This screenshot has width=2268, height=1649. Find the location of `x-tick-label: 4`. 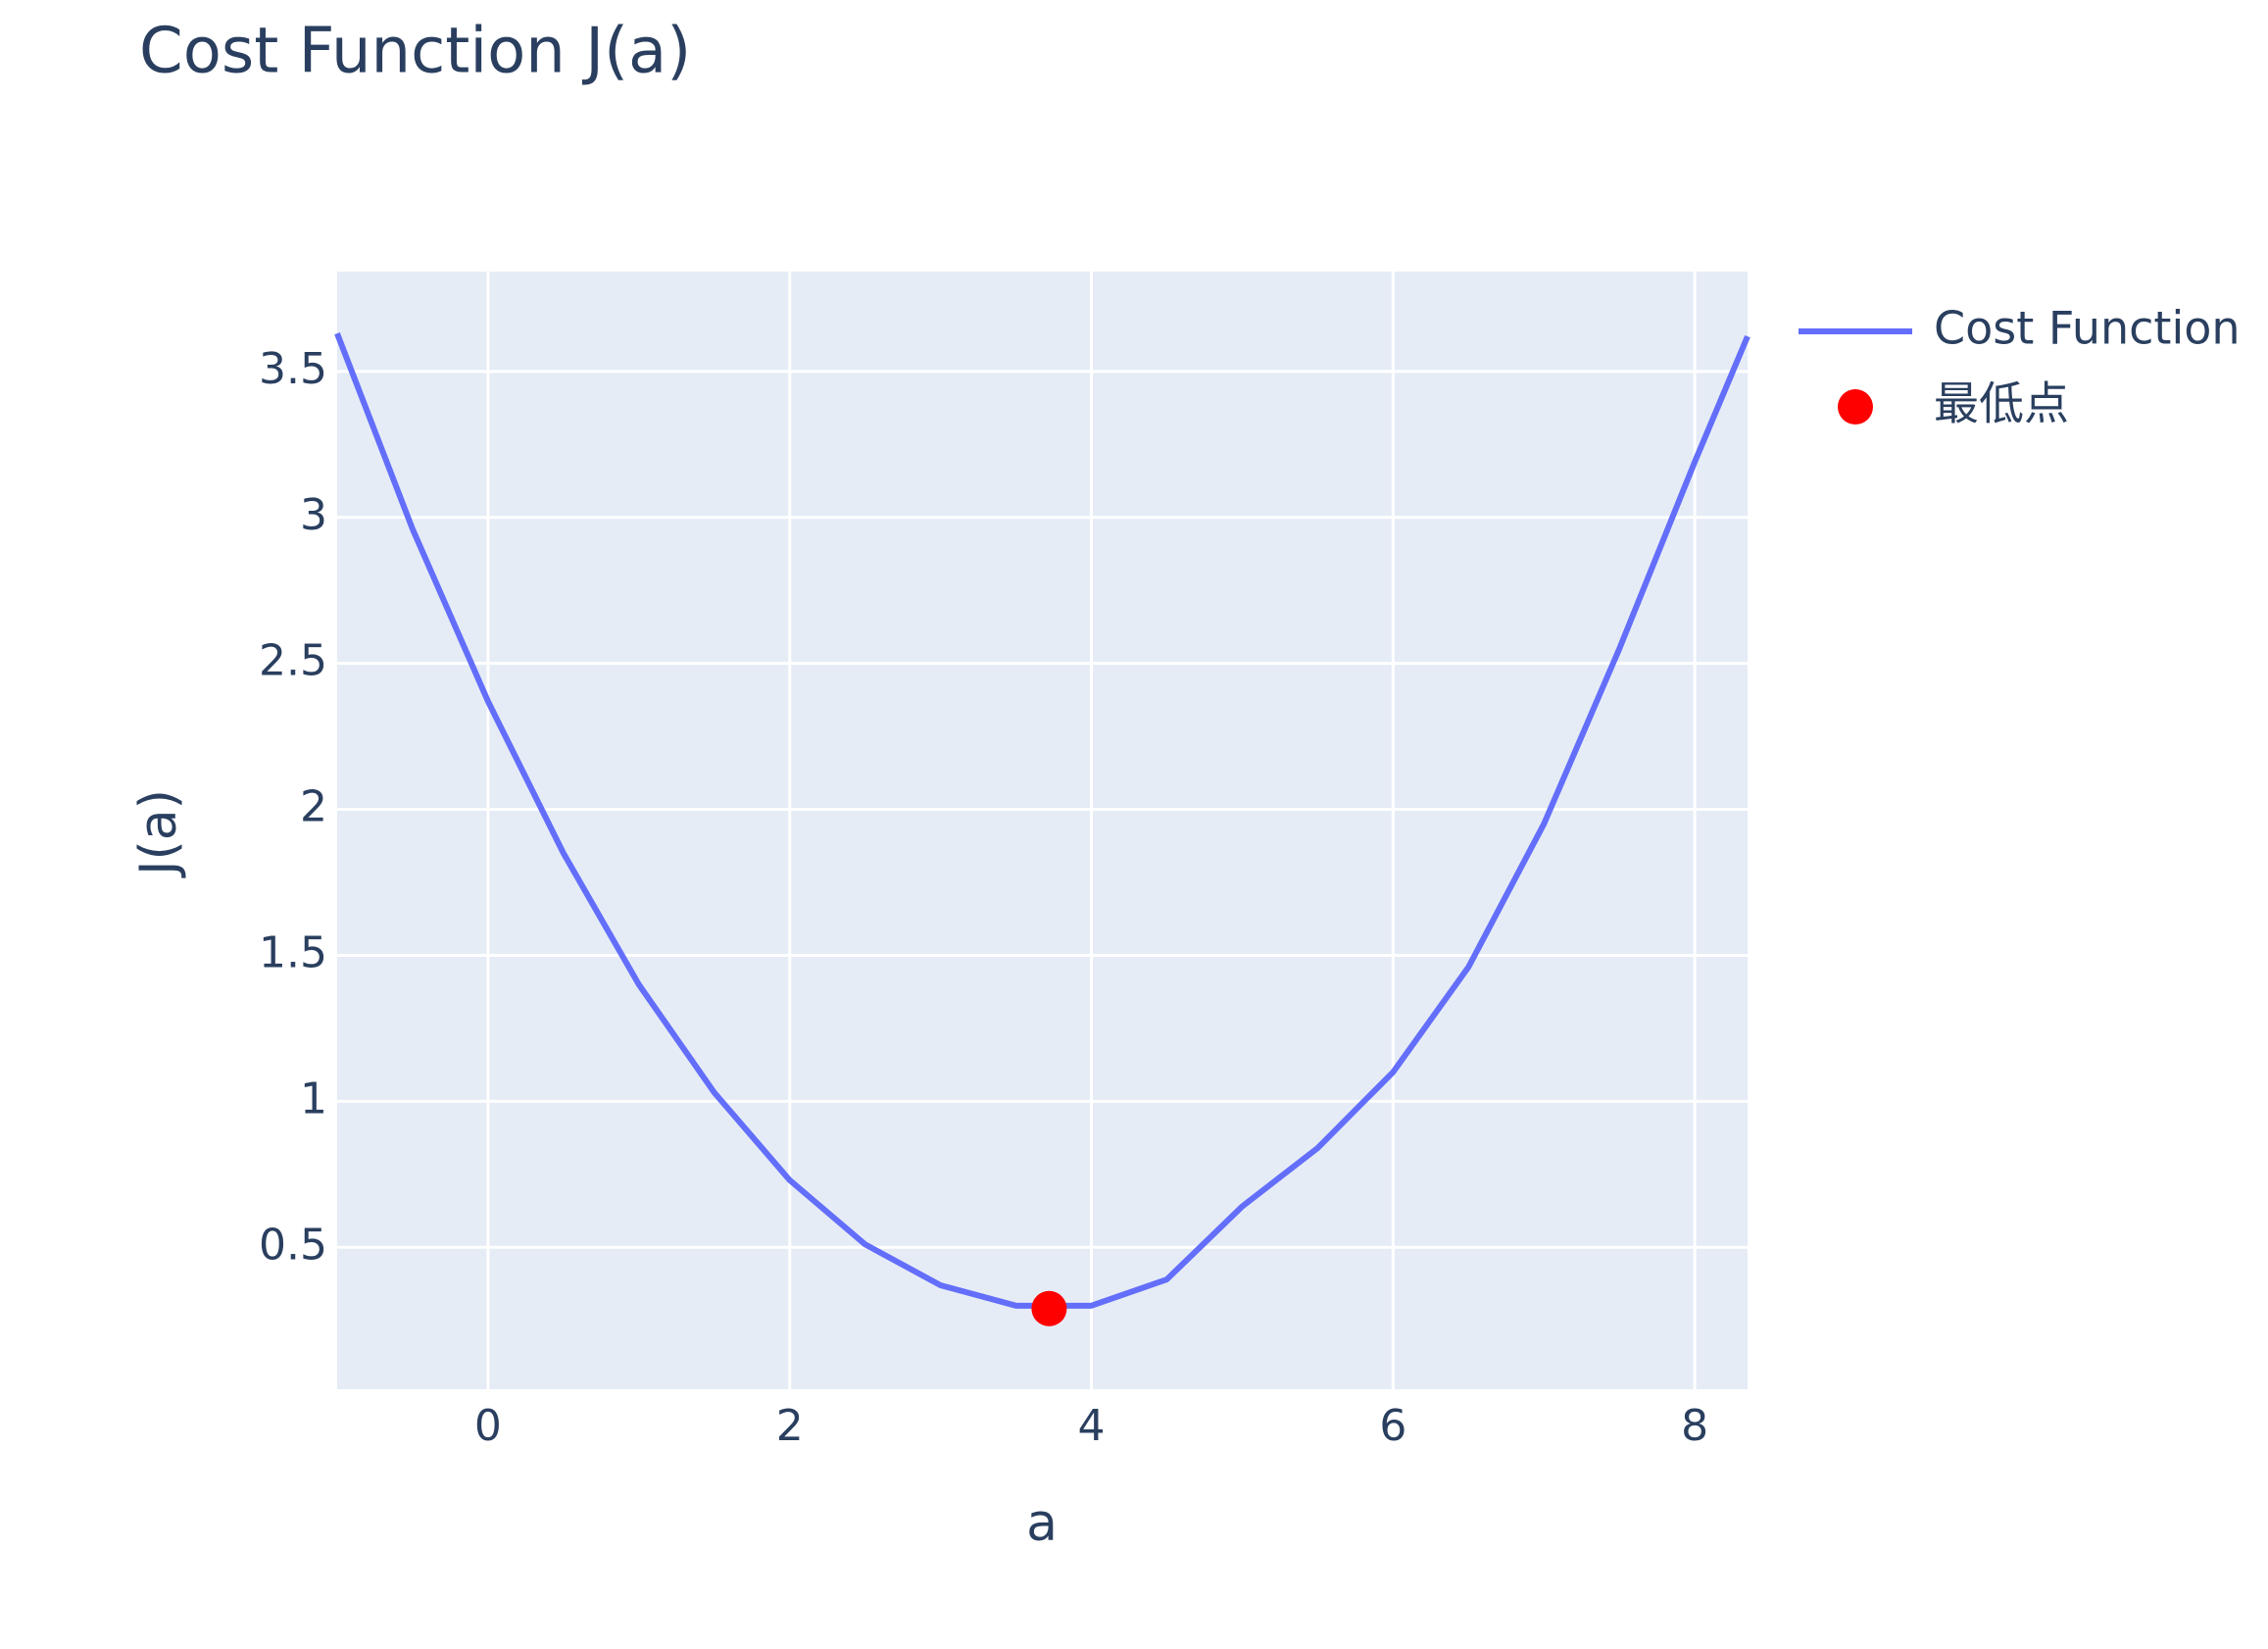

x-tick-label: 4 is located at coordinates (1092, 1426).